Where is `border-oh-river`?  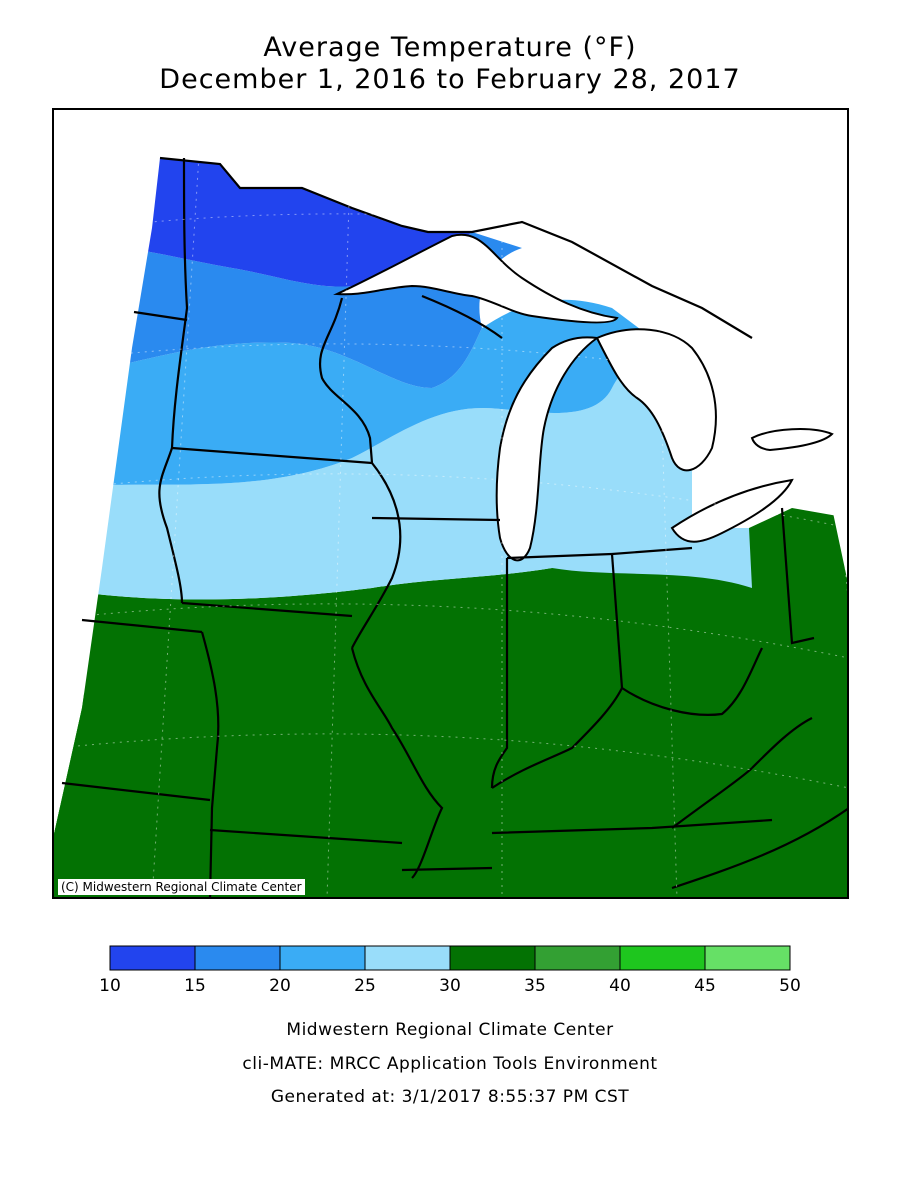
border-oh-river is located at coordinates (627, 718).